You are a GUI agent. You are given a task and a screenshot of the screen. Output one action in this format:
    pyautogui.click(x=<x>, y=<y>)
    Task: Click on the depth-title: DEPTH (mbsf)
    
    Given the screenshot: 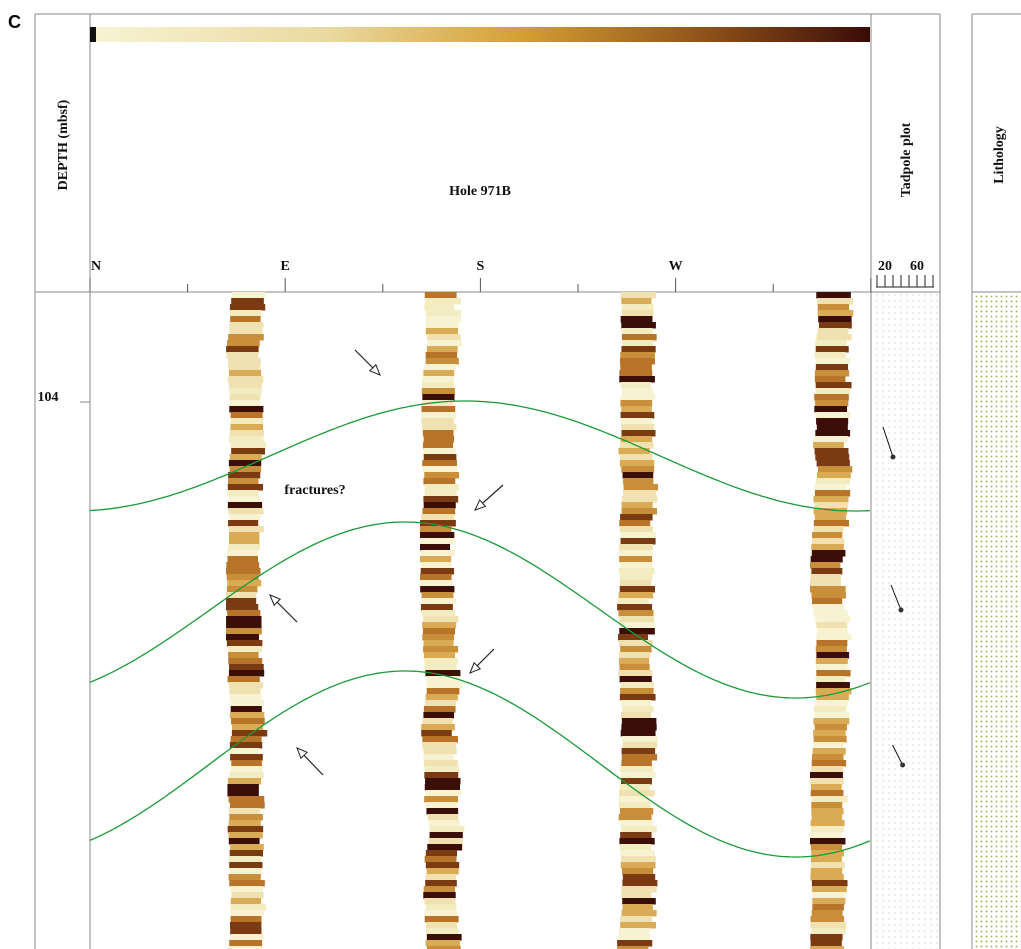 What is the action you would take?
    pyautogui.click(x=63, y=144)
    